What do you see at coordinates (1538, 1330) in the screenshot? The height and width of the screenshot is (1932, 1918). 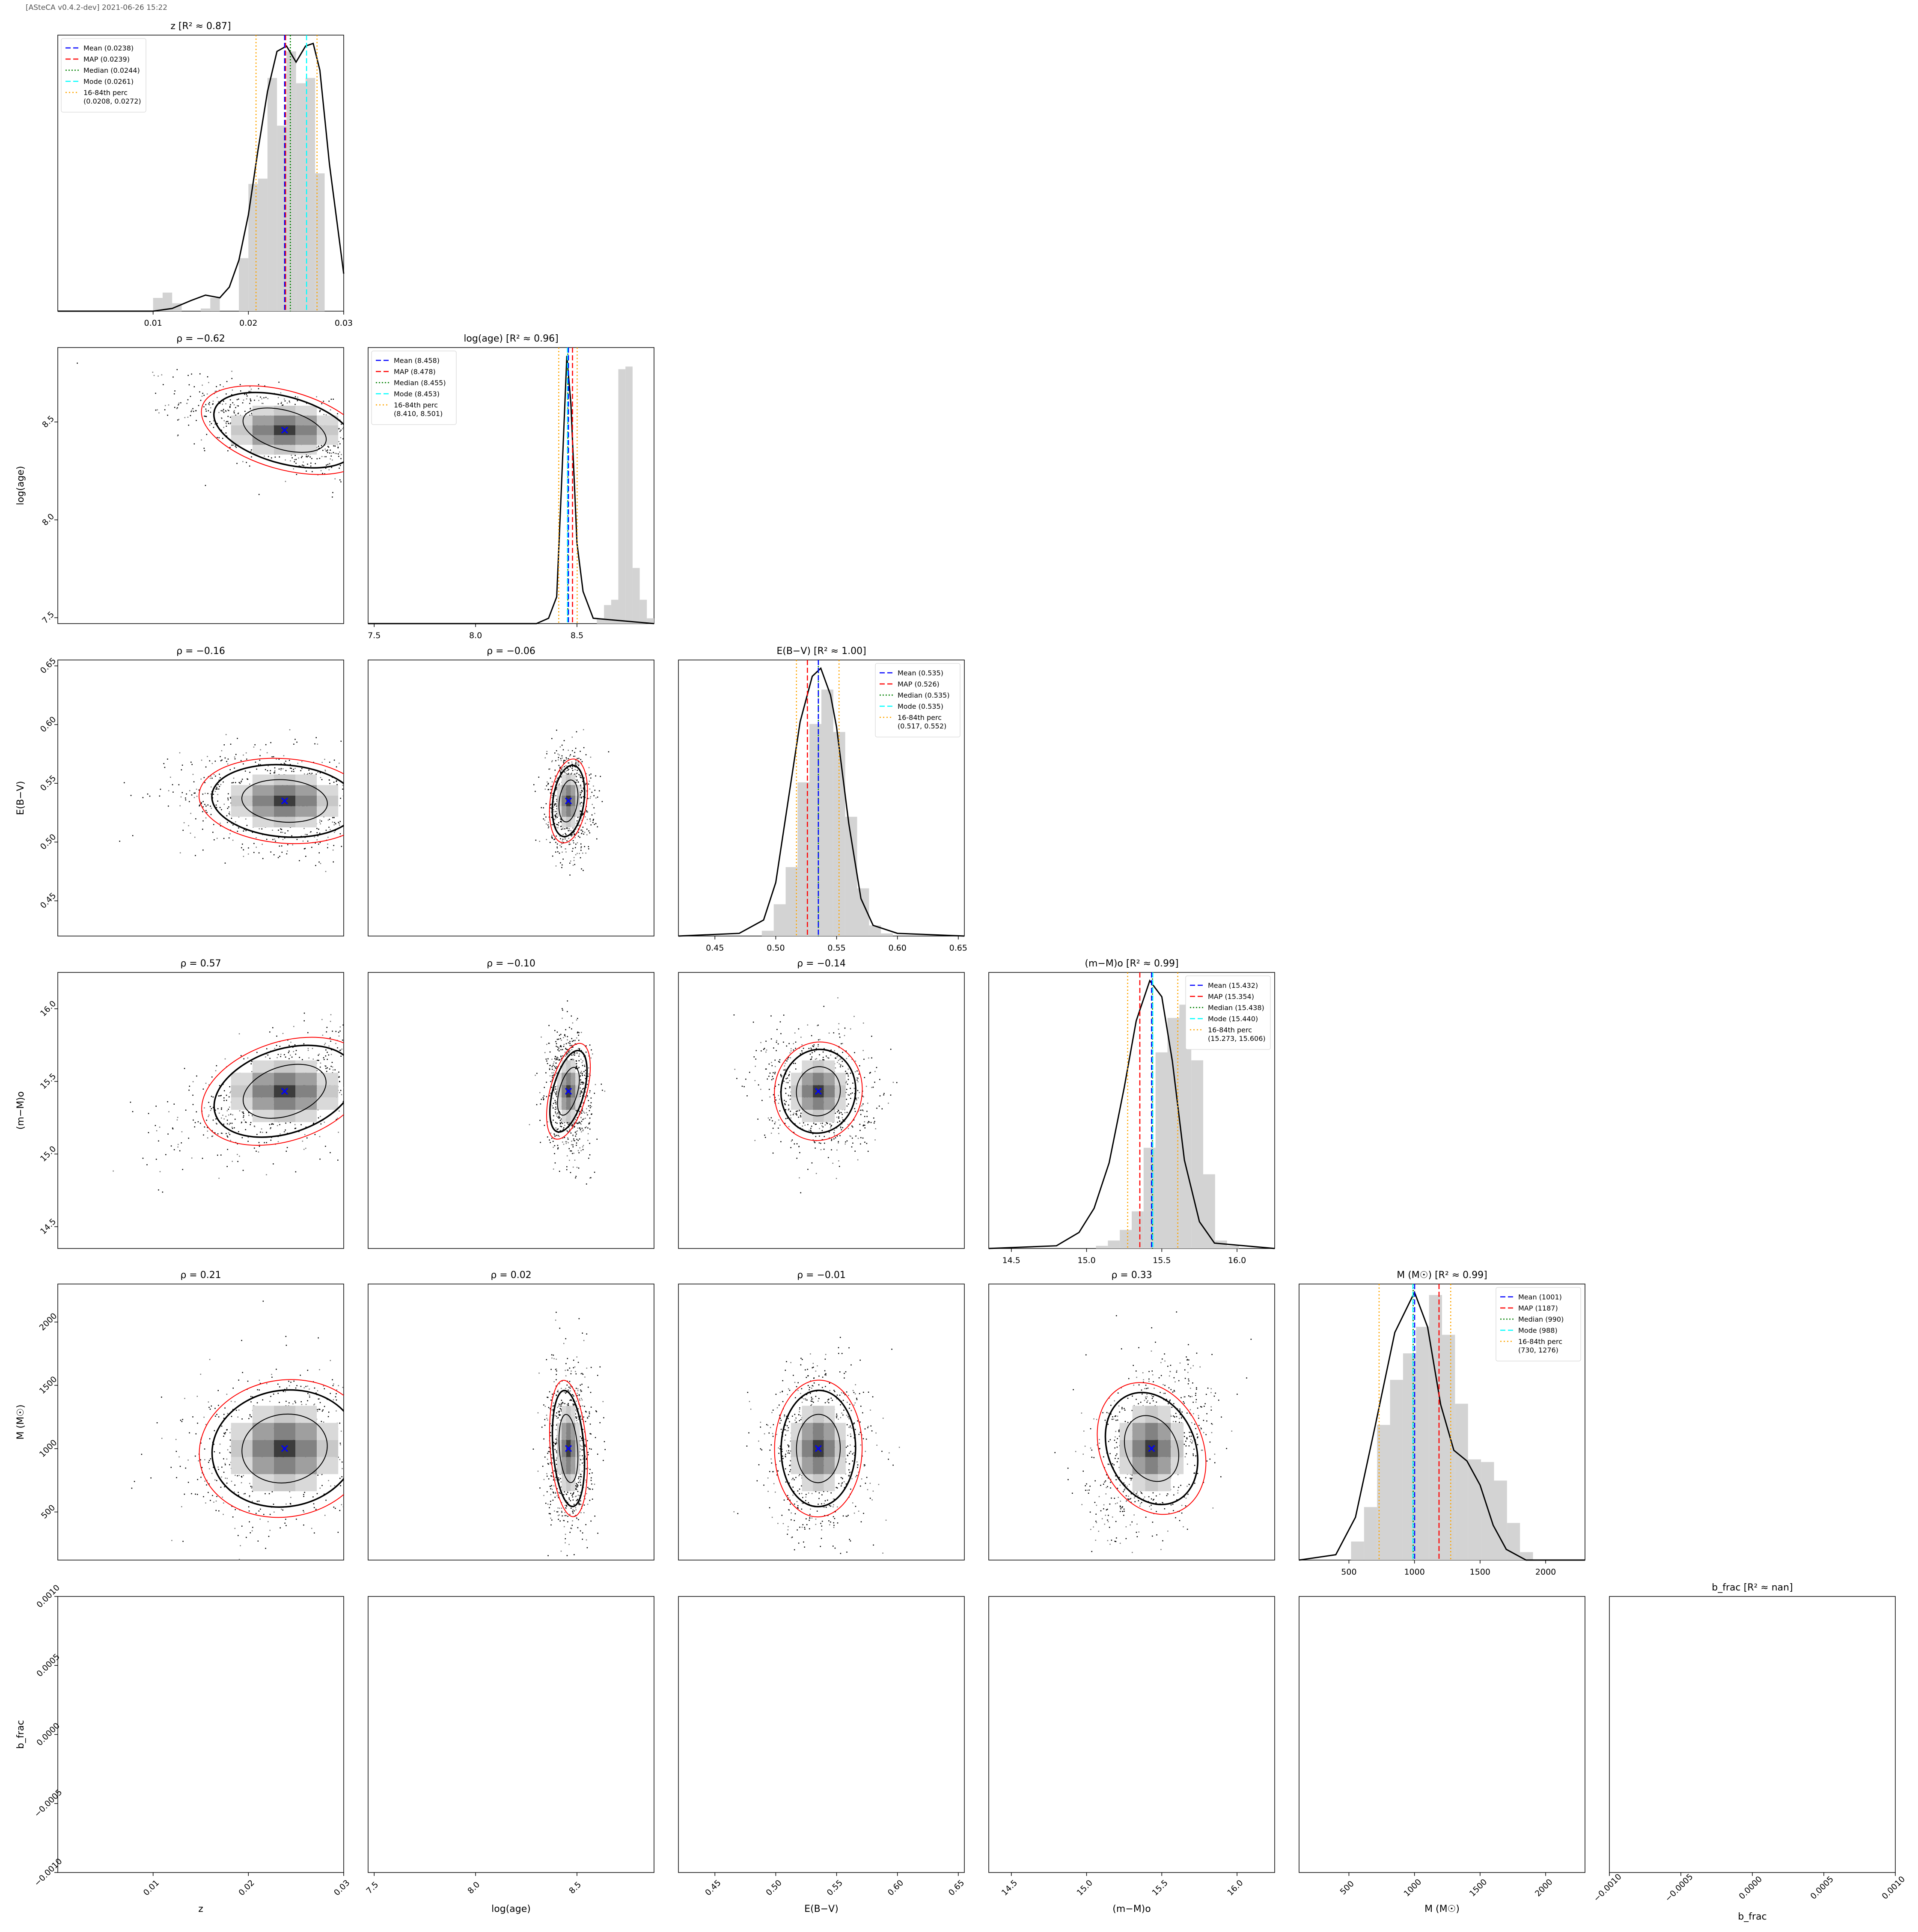 I see `legend-entry: Mode (988)` at bounding box center [1538, 1330].